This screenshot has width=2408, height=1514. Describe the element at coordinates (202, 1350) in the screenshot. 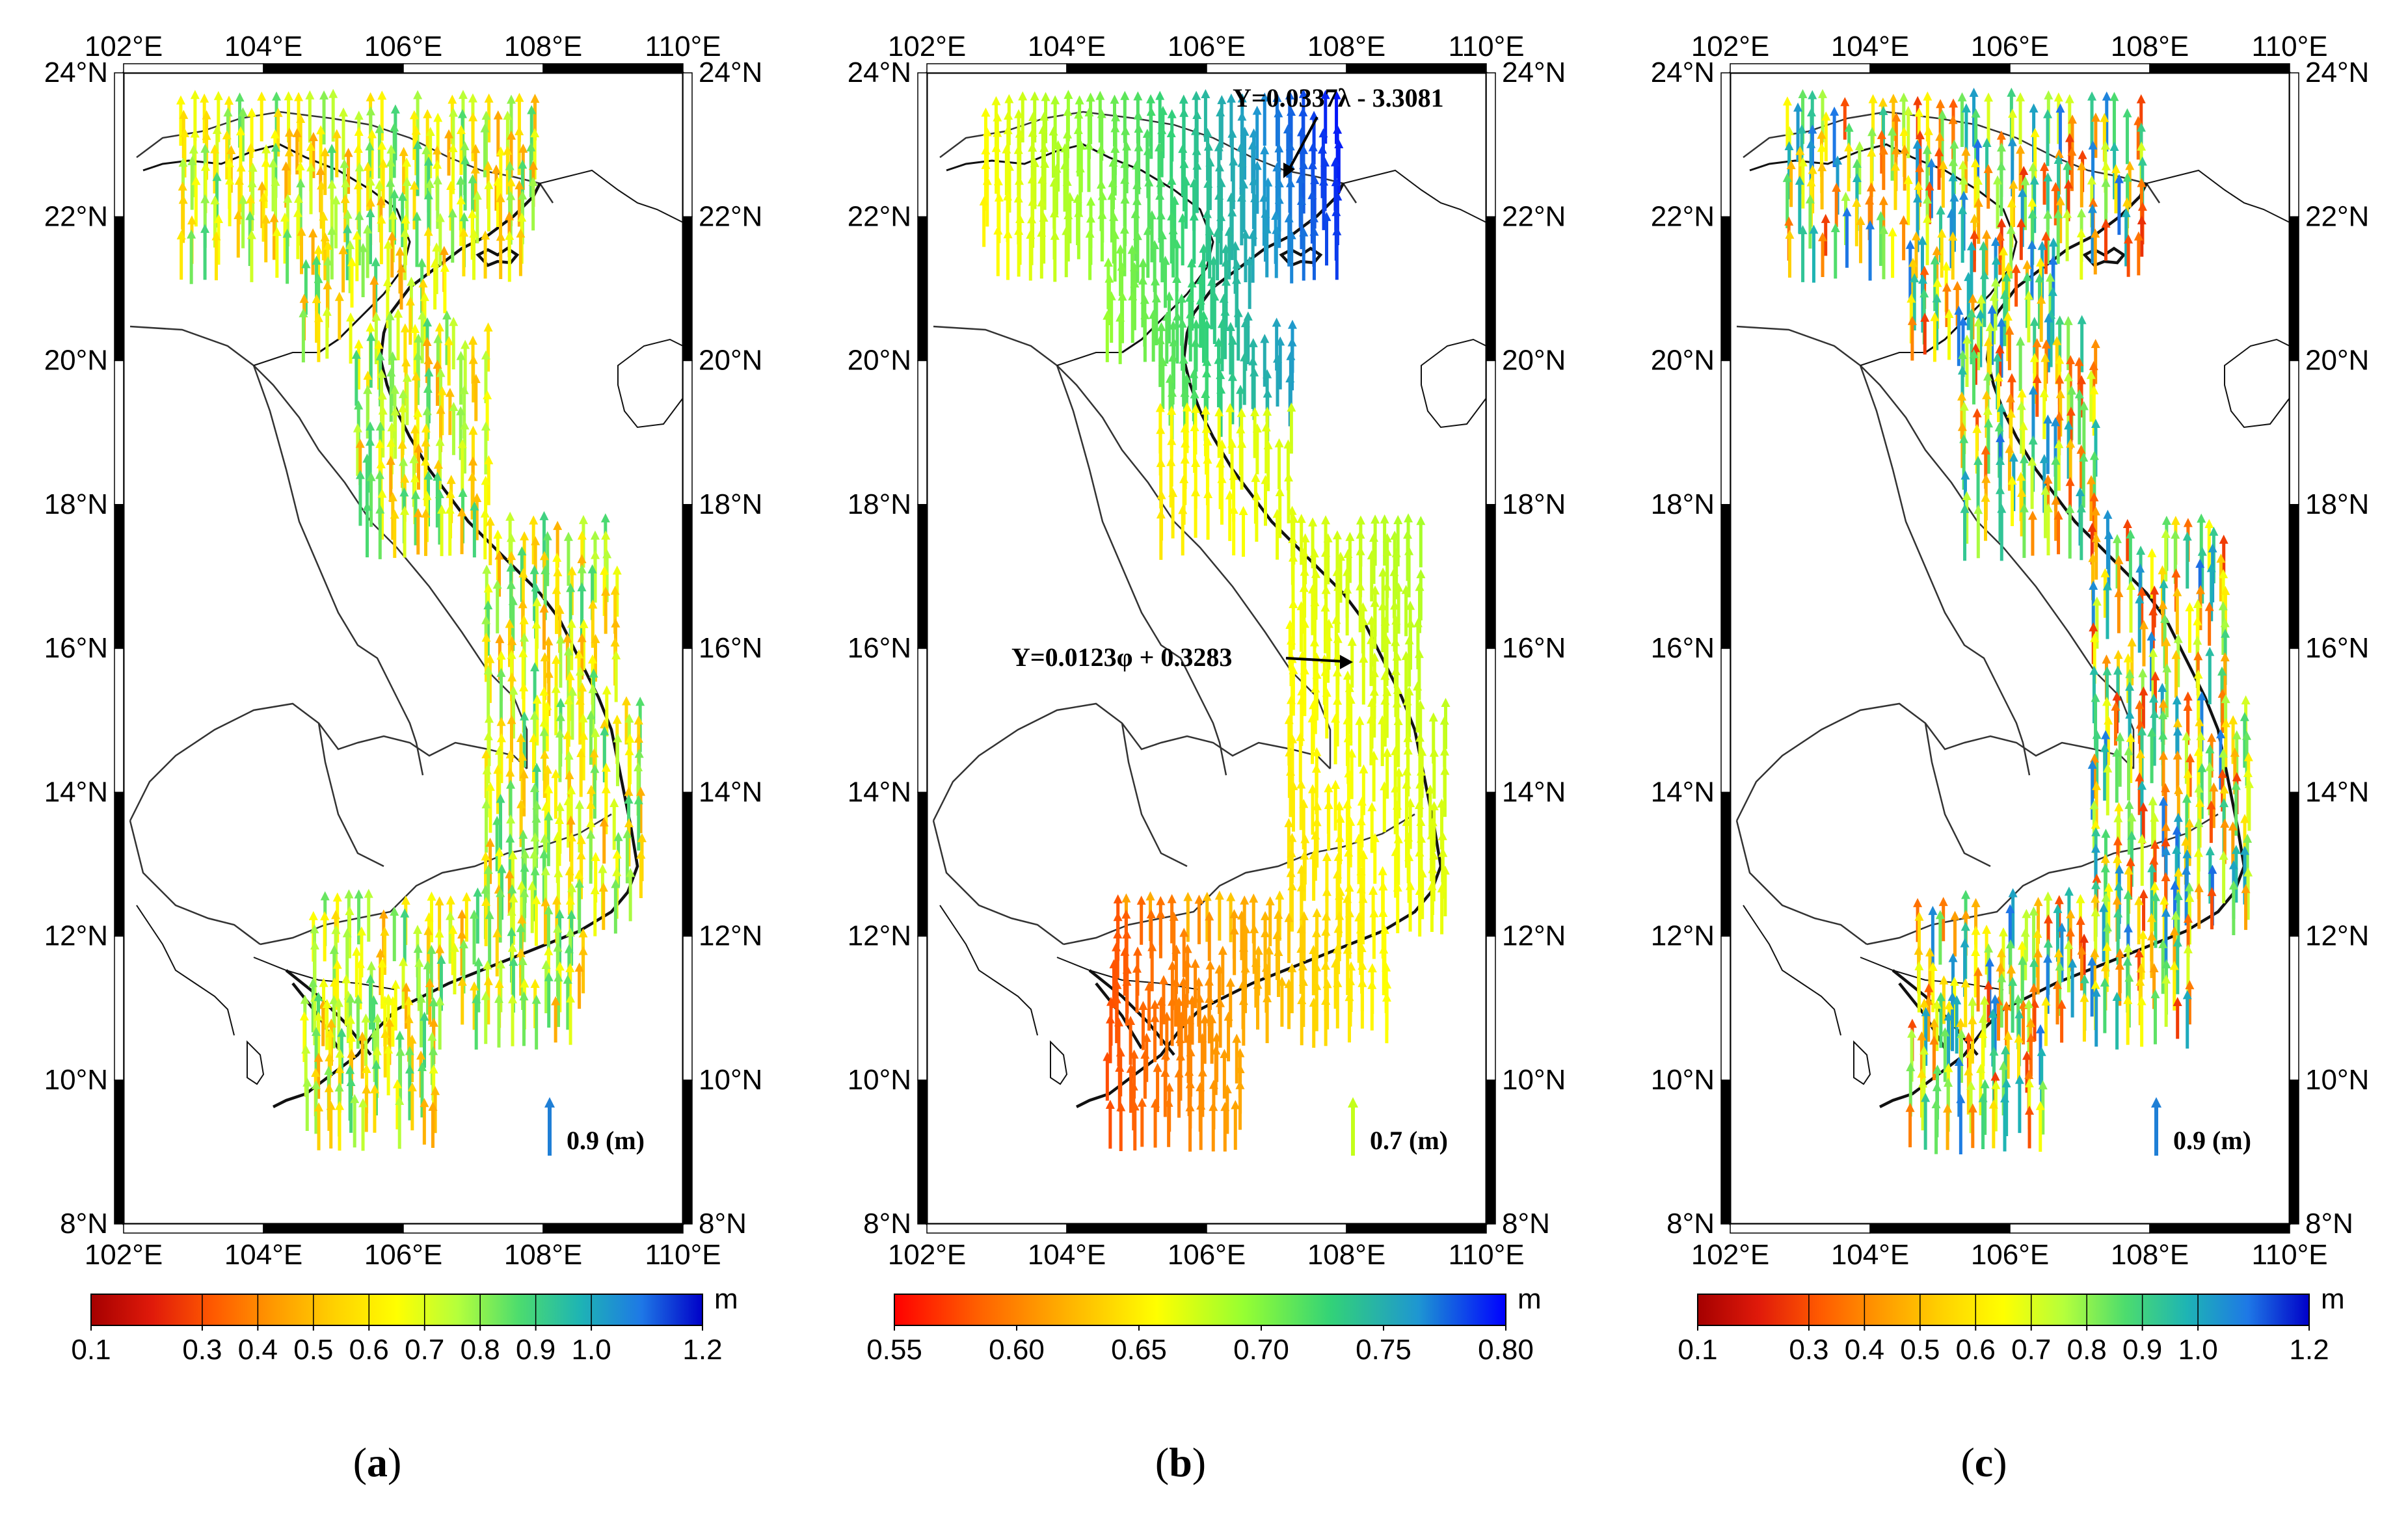

I see `colorbar-tick-label: 0.3` at that location.